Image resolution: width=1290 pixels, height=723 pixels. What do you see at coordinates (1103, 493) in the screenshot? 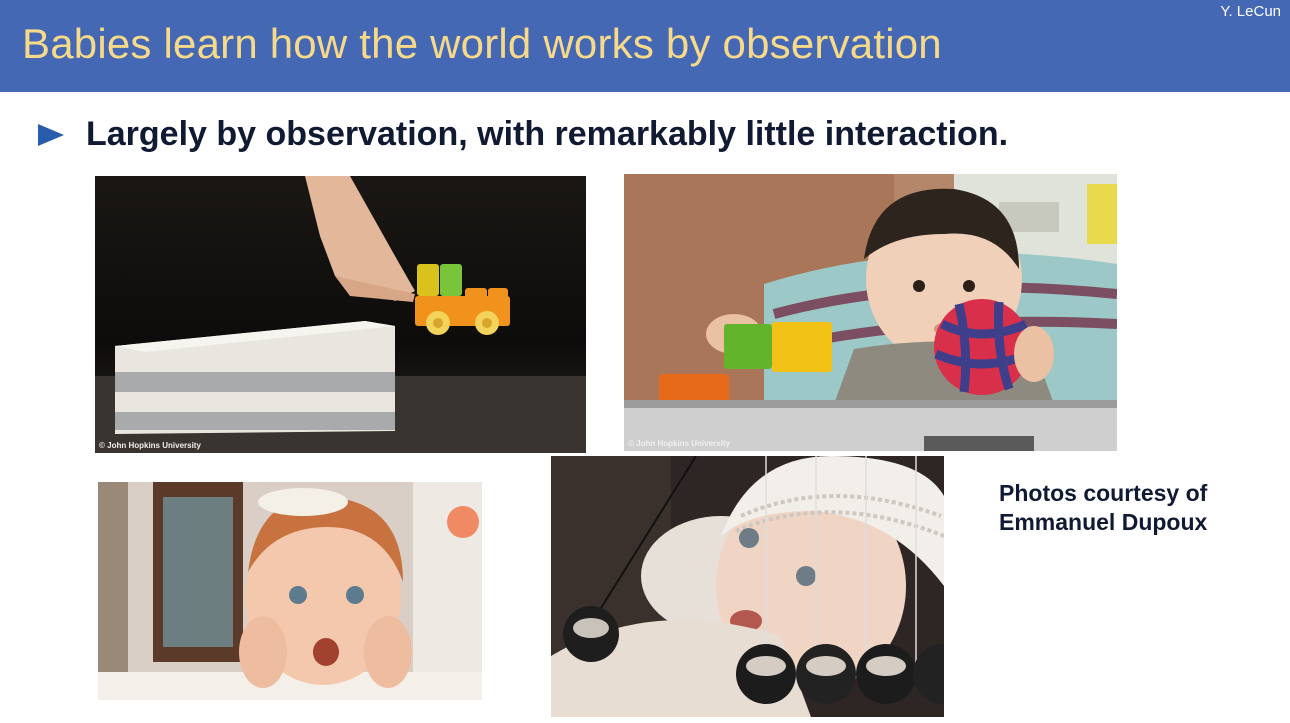
I see `photo-credit-line-1: Photos courtesy of` at bounding box center [1103, 493].